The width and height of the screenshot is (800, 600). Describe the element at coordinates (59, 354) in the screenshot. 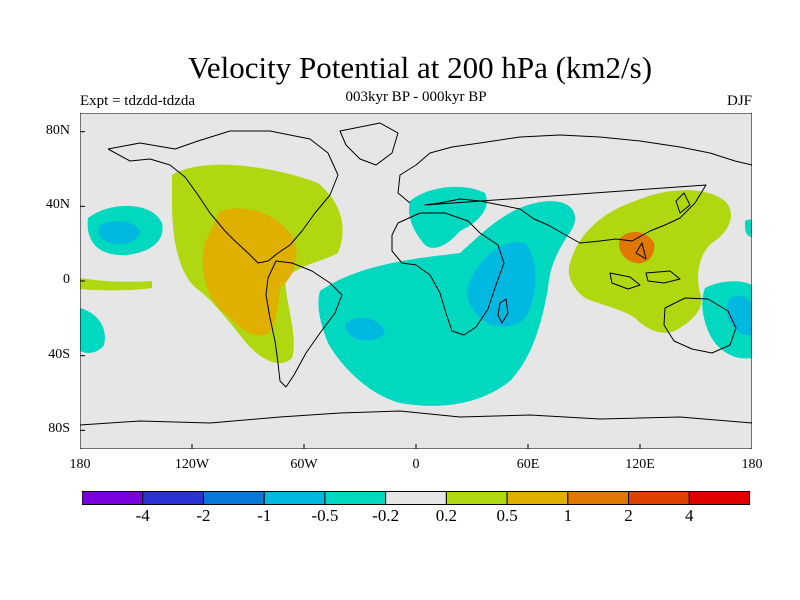

I see `lat-tick-label: 40S` at that location.